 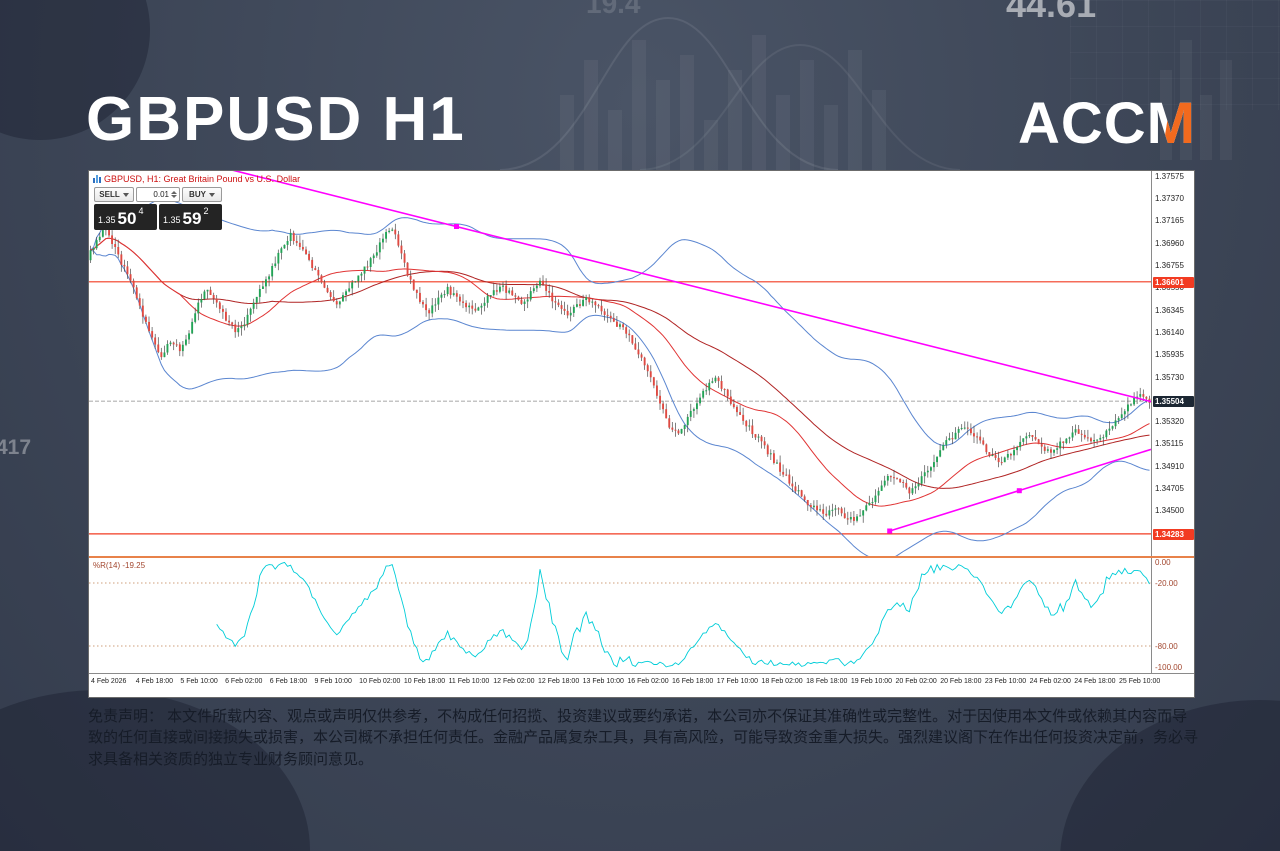 I want to click on price-tick-label: 1.37370, so click(x=1169, y=199).